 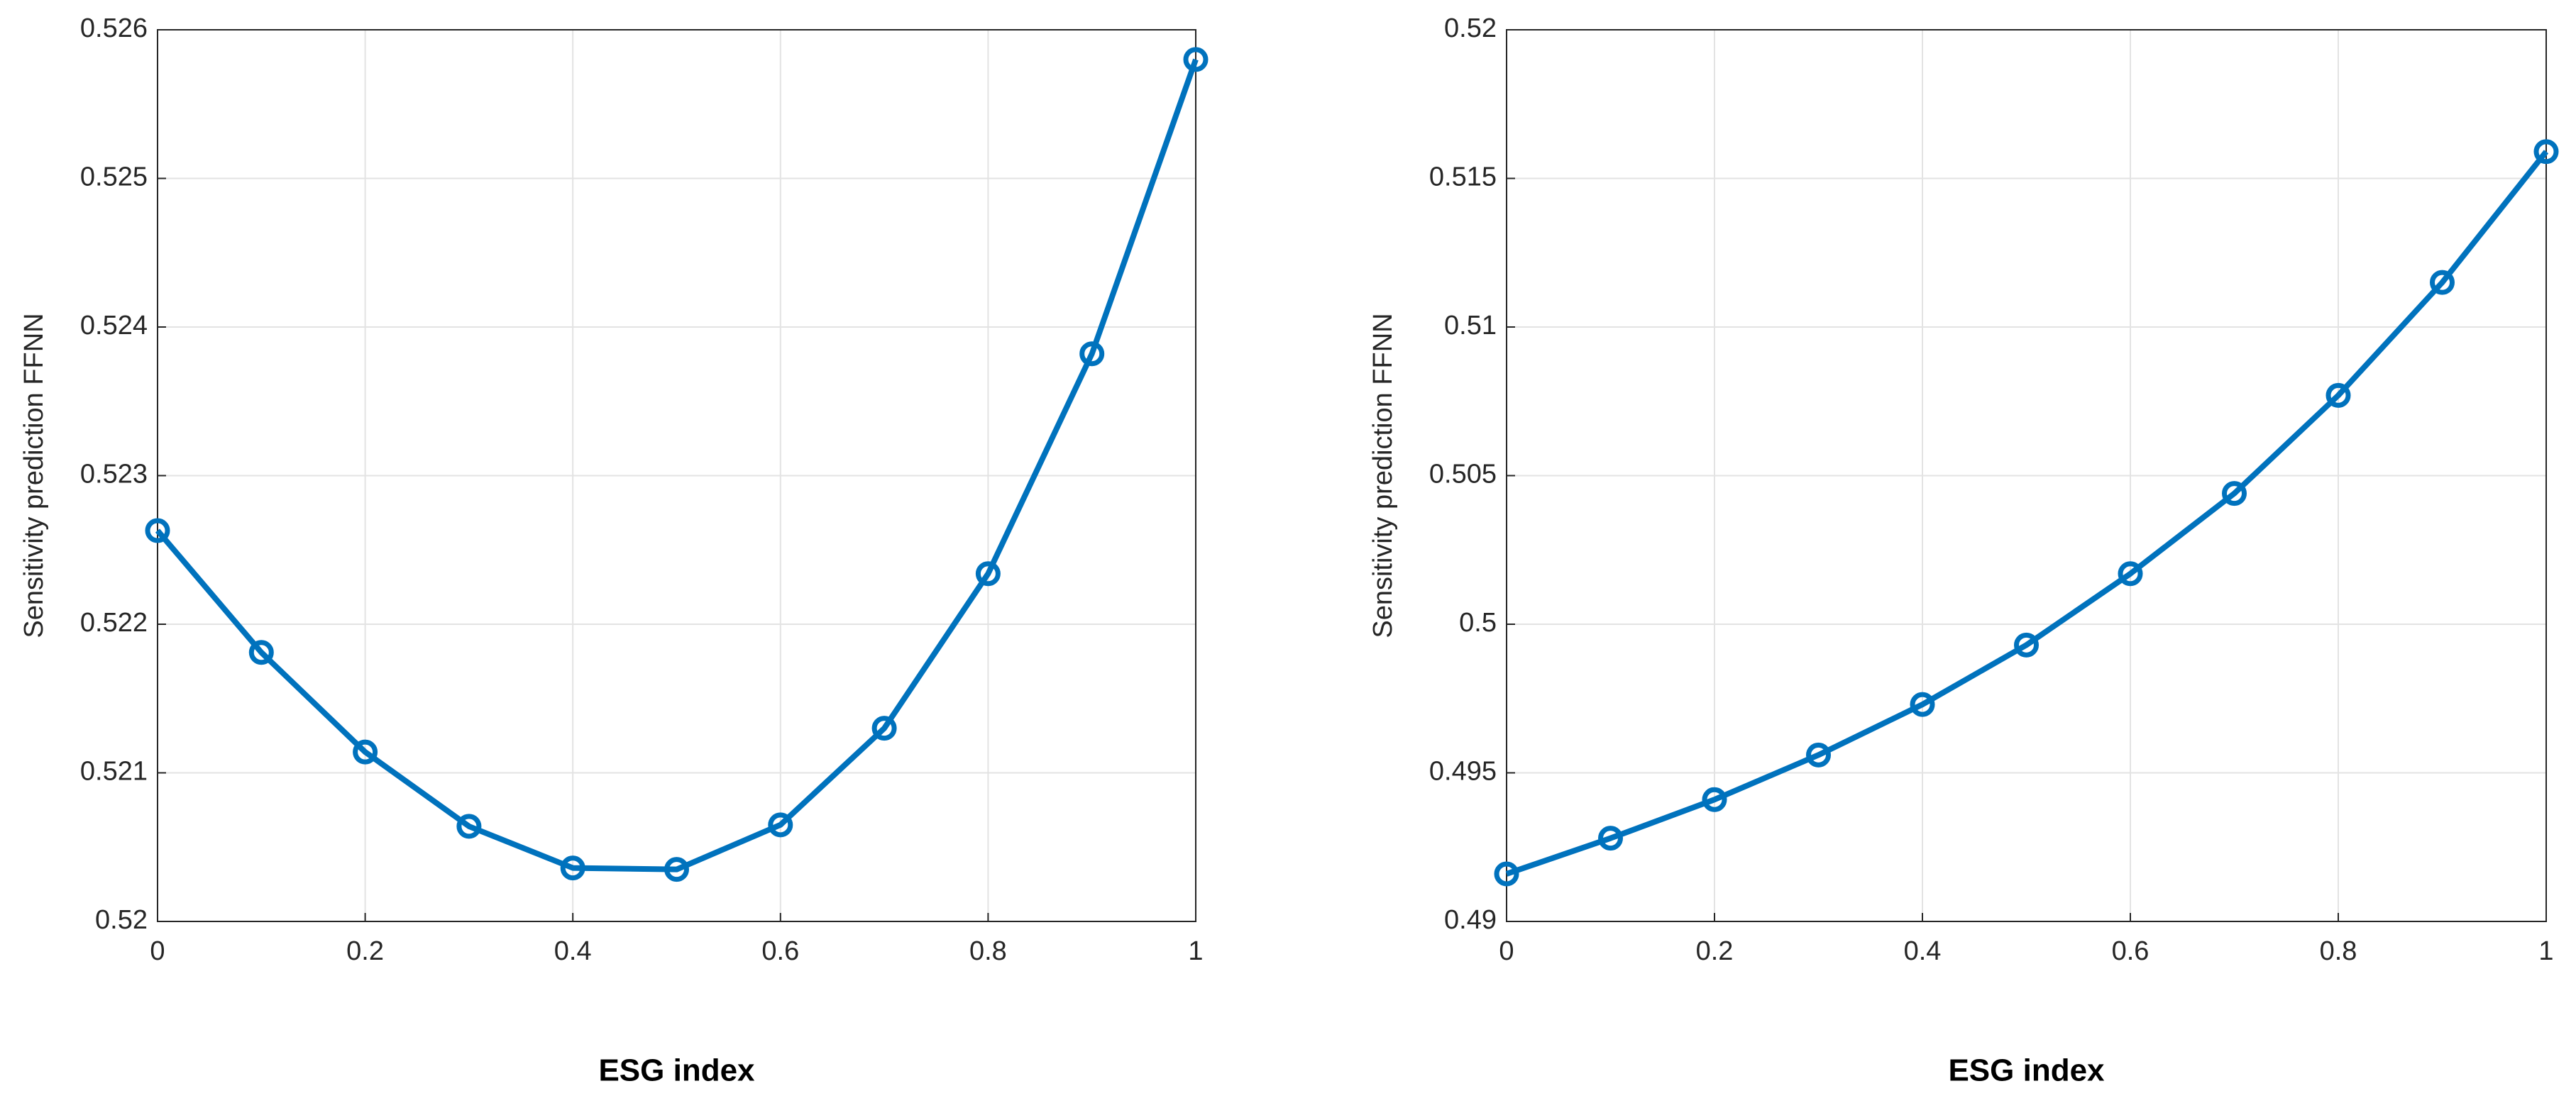 I want to click on y-tick-label: 0.515, so click(x=1463, y=177).